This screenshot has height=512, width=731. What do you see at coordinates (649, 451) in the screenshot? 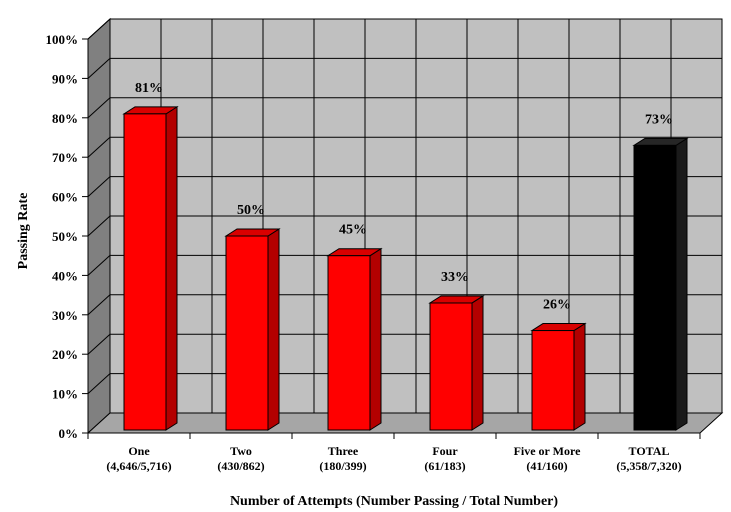
I see `x-tick-label: TOTAL` at bounding box center [649, 451].